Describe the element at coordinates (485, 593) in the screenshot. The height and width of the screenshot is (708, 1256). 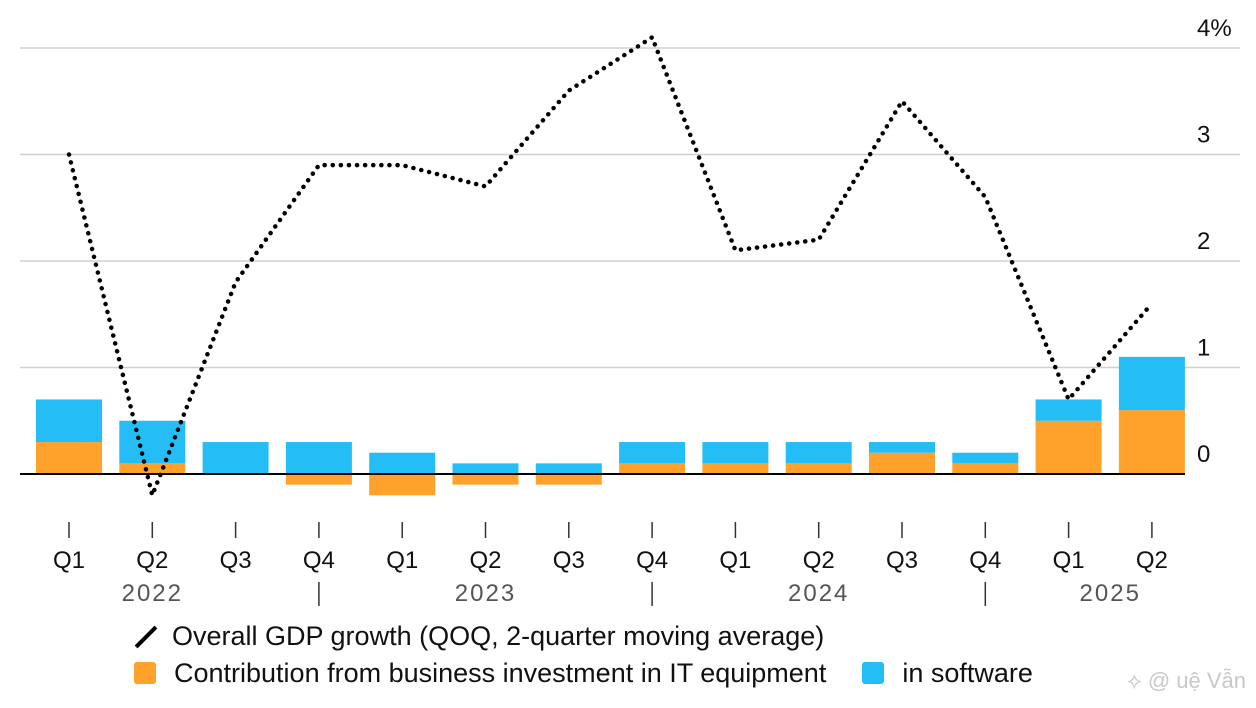
I see `year-label: 2023` at that location.